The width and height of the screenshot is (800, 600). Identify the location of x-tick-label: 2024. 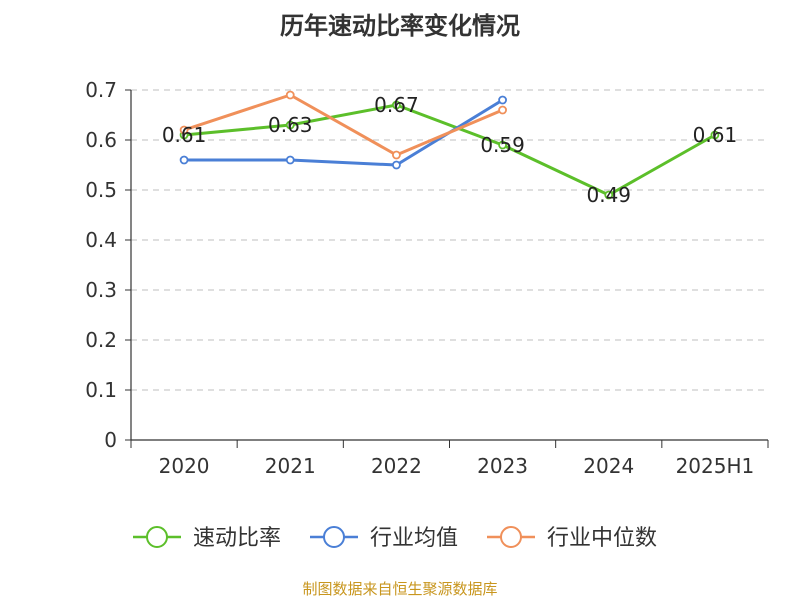
(608, 466).